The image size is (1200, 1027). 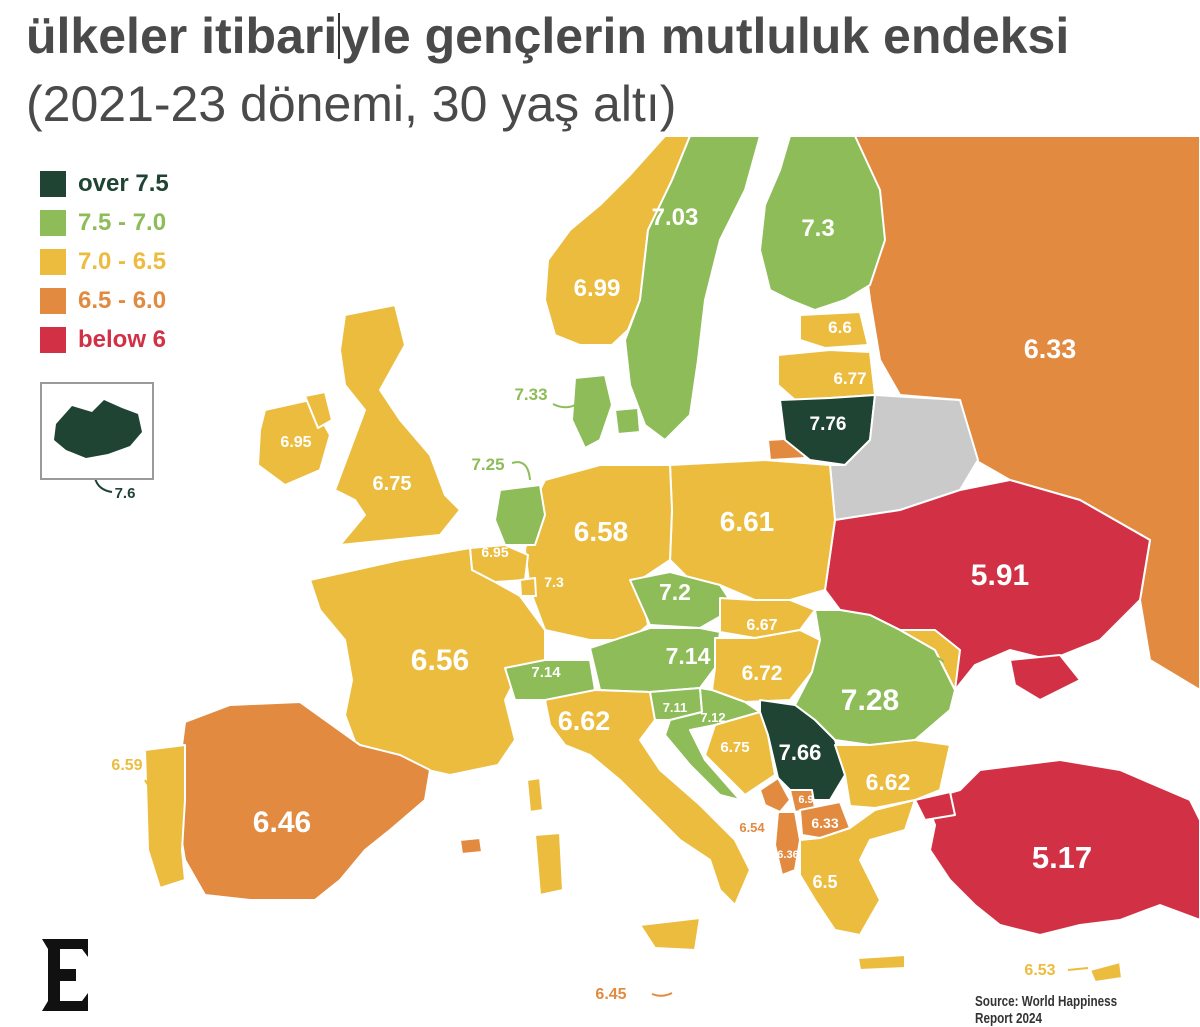 What do you see at coordinates (535, 795) in the screenshot?
I see `corsica-region` at bounding box center [535, 795].